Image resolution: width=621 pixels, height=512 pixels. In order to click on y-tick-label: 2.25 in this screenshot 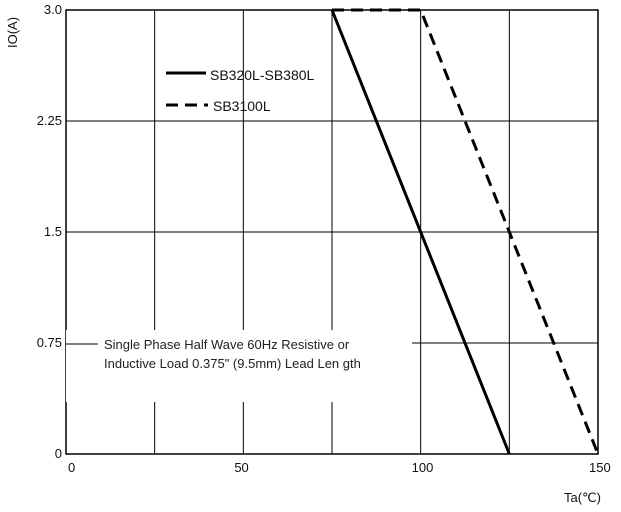, I will do `click(49, 120)`.